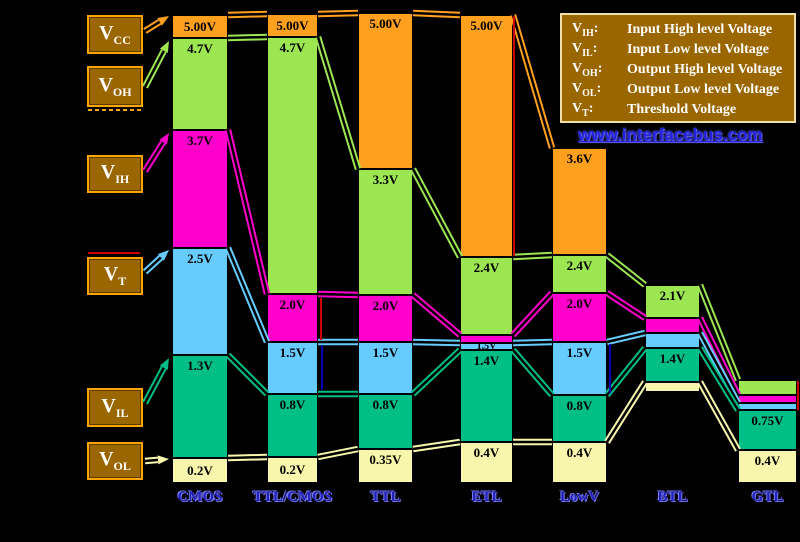 The image size is (800, 542). I want to click on connector-vih-lowv-btl-core, so click(626, 305).